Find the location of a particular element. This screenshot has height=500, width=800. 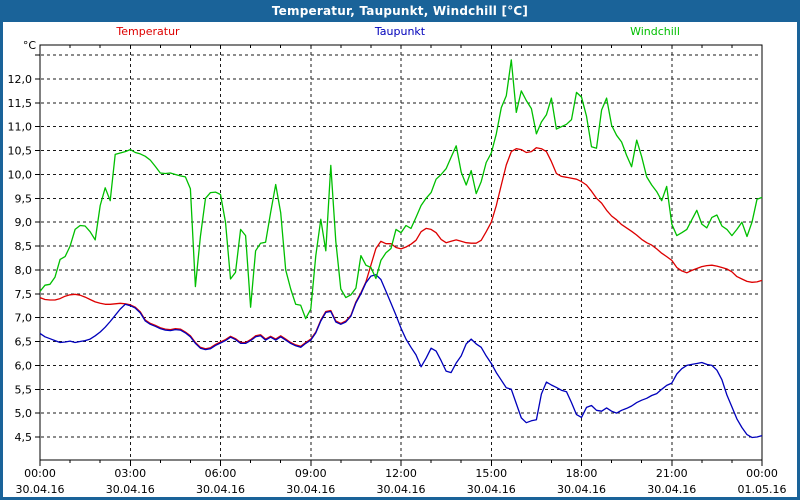

y-tick-label: 11,0 is located at coordinates (20, 127).